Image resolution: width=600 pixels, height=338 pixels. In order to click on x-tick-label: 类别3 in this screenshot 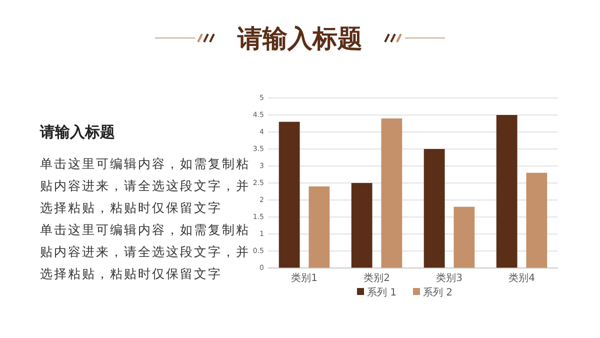, I will do `click(449, 278)`.